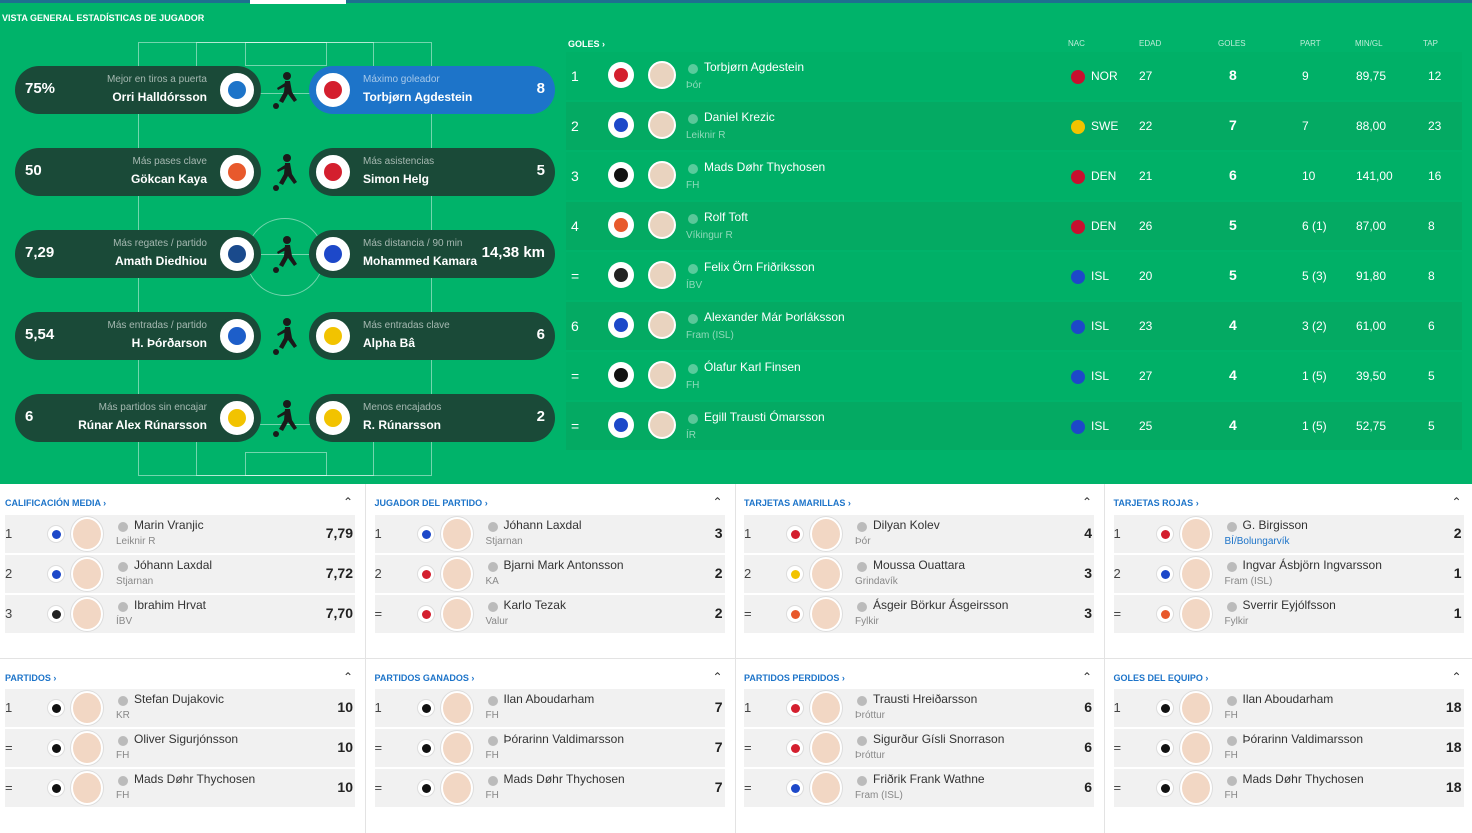 Image resolution: width=1472 pixels, height=833 pixels. What do you see at coordinates (180, 708) in the screenshot?
I see `panel-row: 1 Stefan Dujakovic KR 10` at bounding box center [180, 708].